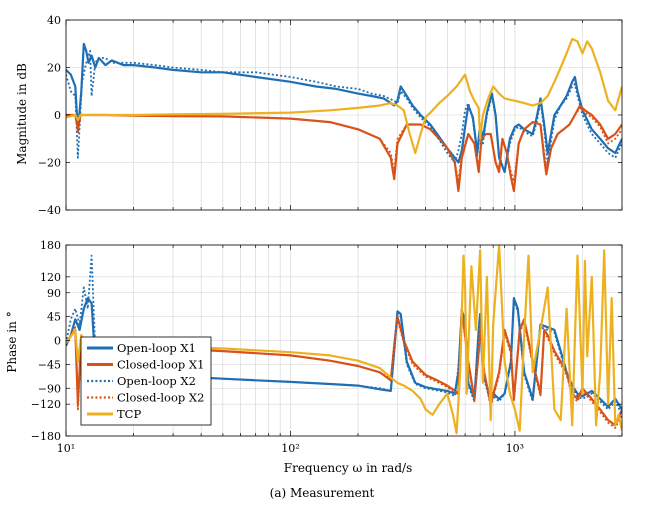  What do you see at coordinates (57, 341) in the screenshot?
I see `phase-ytick-label: 0` at bounding box center [57, 341].